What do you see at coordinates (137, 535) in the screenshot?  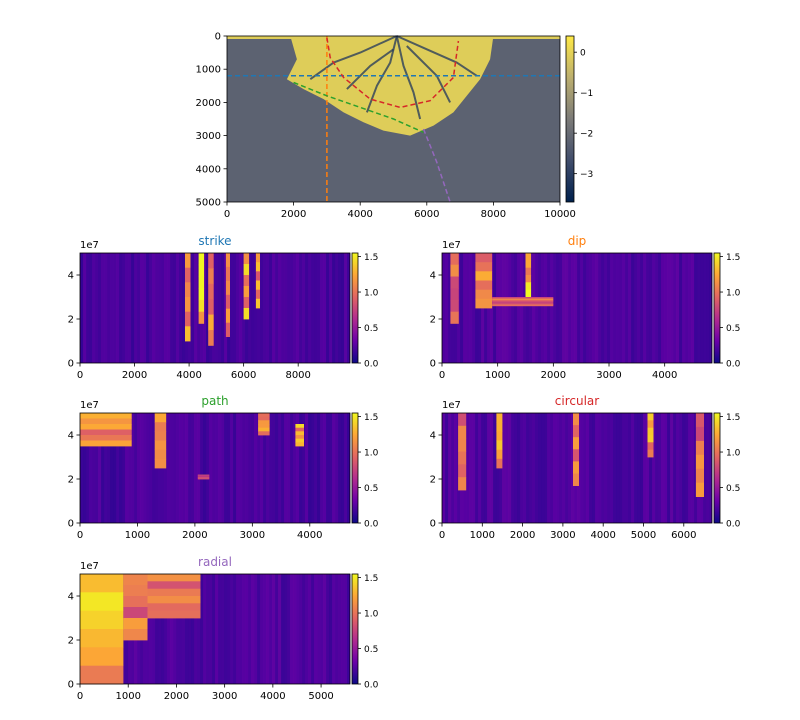 I see `path-x-tick-label: 1000` at bounding box center [137, 535].